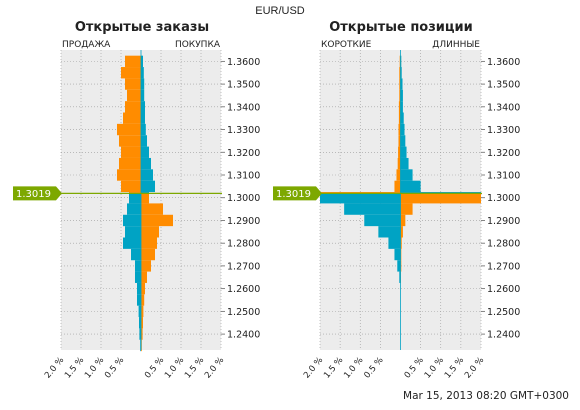 The image size is (580, 410). What do you see at coordinates (503, 312) in the screenshot?
I see `y-tick-label: 1.2500` at bounding box center [503, 312].